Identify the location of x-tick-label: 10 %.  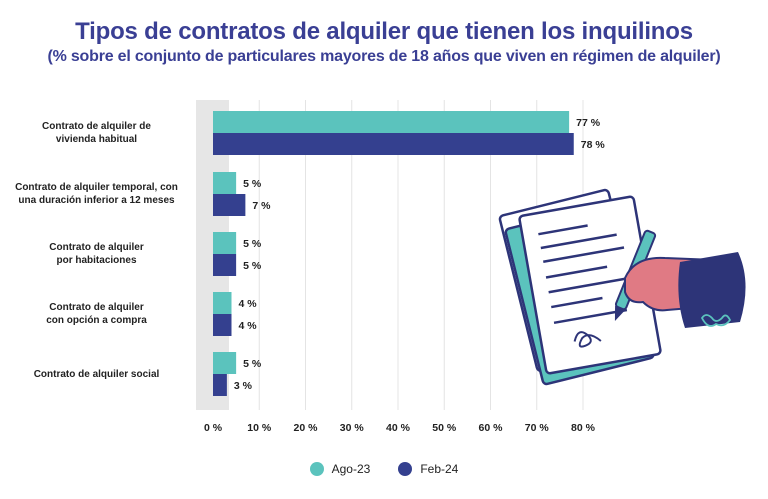
(259, 428).